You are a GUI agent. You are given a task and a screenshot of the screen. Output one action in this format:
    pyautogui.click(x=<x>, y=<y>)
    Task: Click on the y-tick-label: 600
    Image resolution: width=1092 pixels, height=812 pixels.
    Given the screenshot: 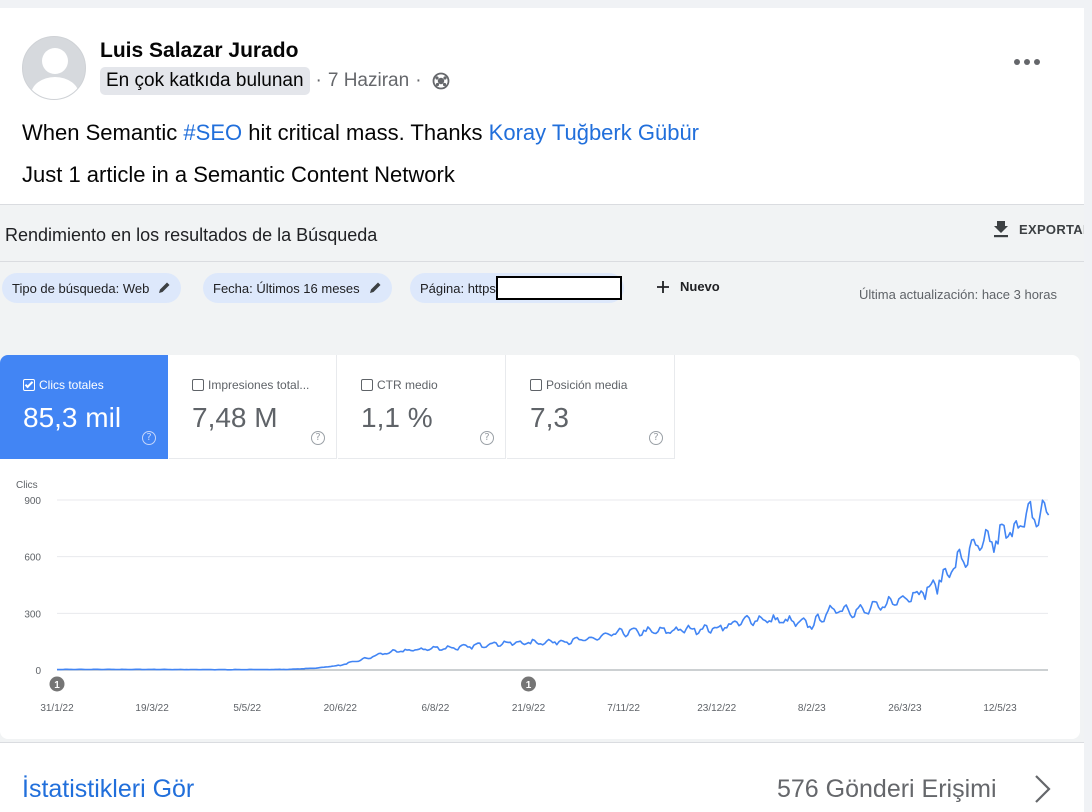 What is the action you would take?
    pyautogui.click(x=32, y=558)
    